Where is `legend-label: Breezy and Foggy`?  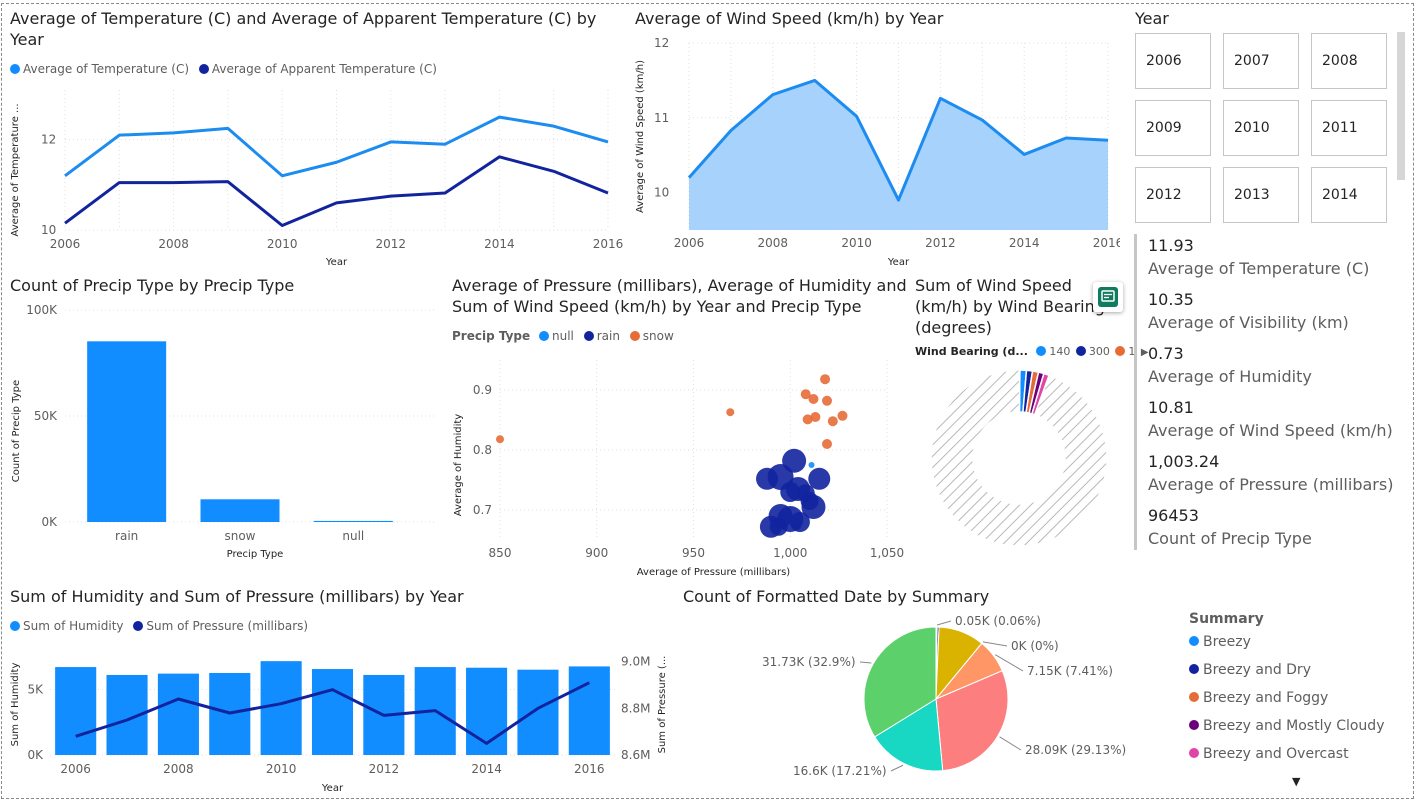
legend-label: Breezy and Foggy is located at coordinates (1266, 698).